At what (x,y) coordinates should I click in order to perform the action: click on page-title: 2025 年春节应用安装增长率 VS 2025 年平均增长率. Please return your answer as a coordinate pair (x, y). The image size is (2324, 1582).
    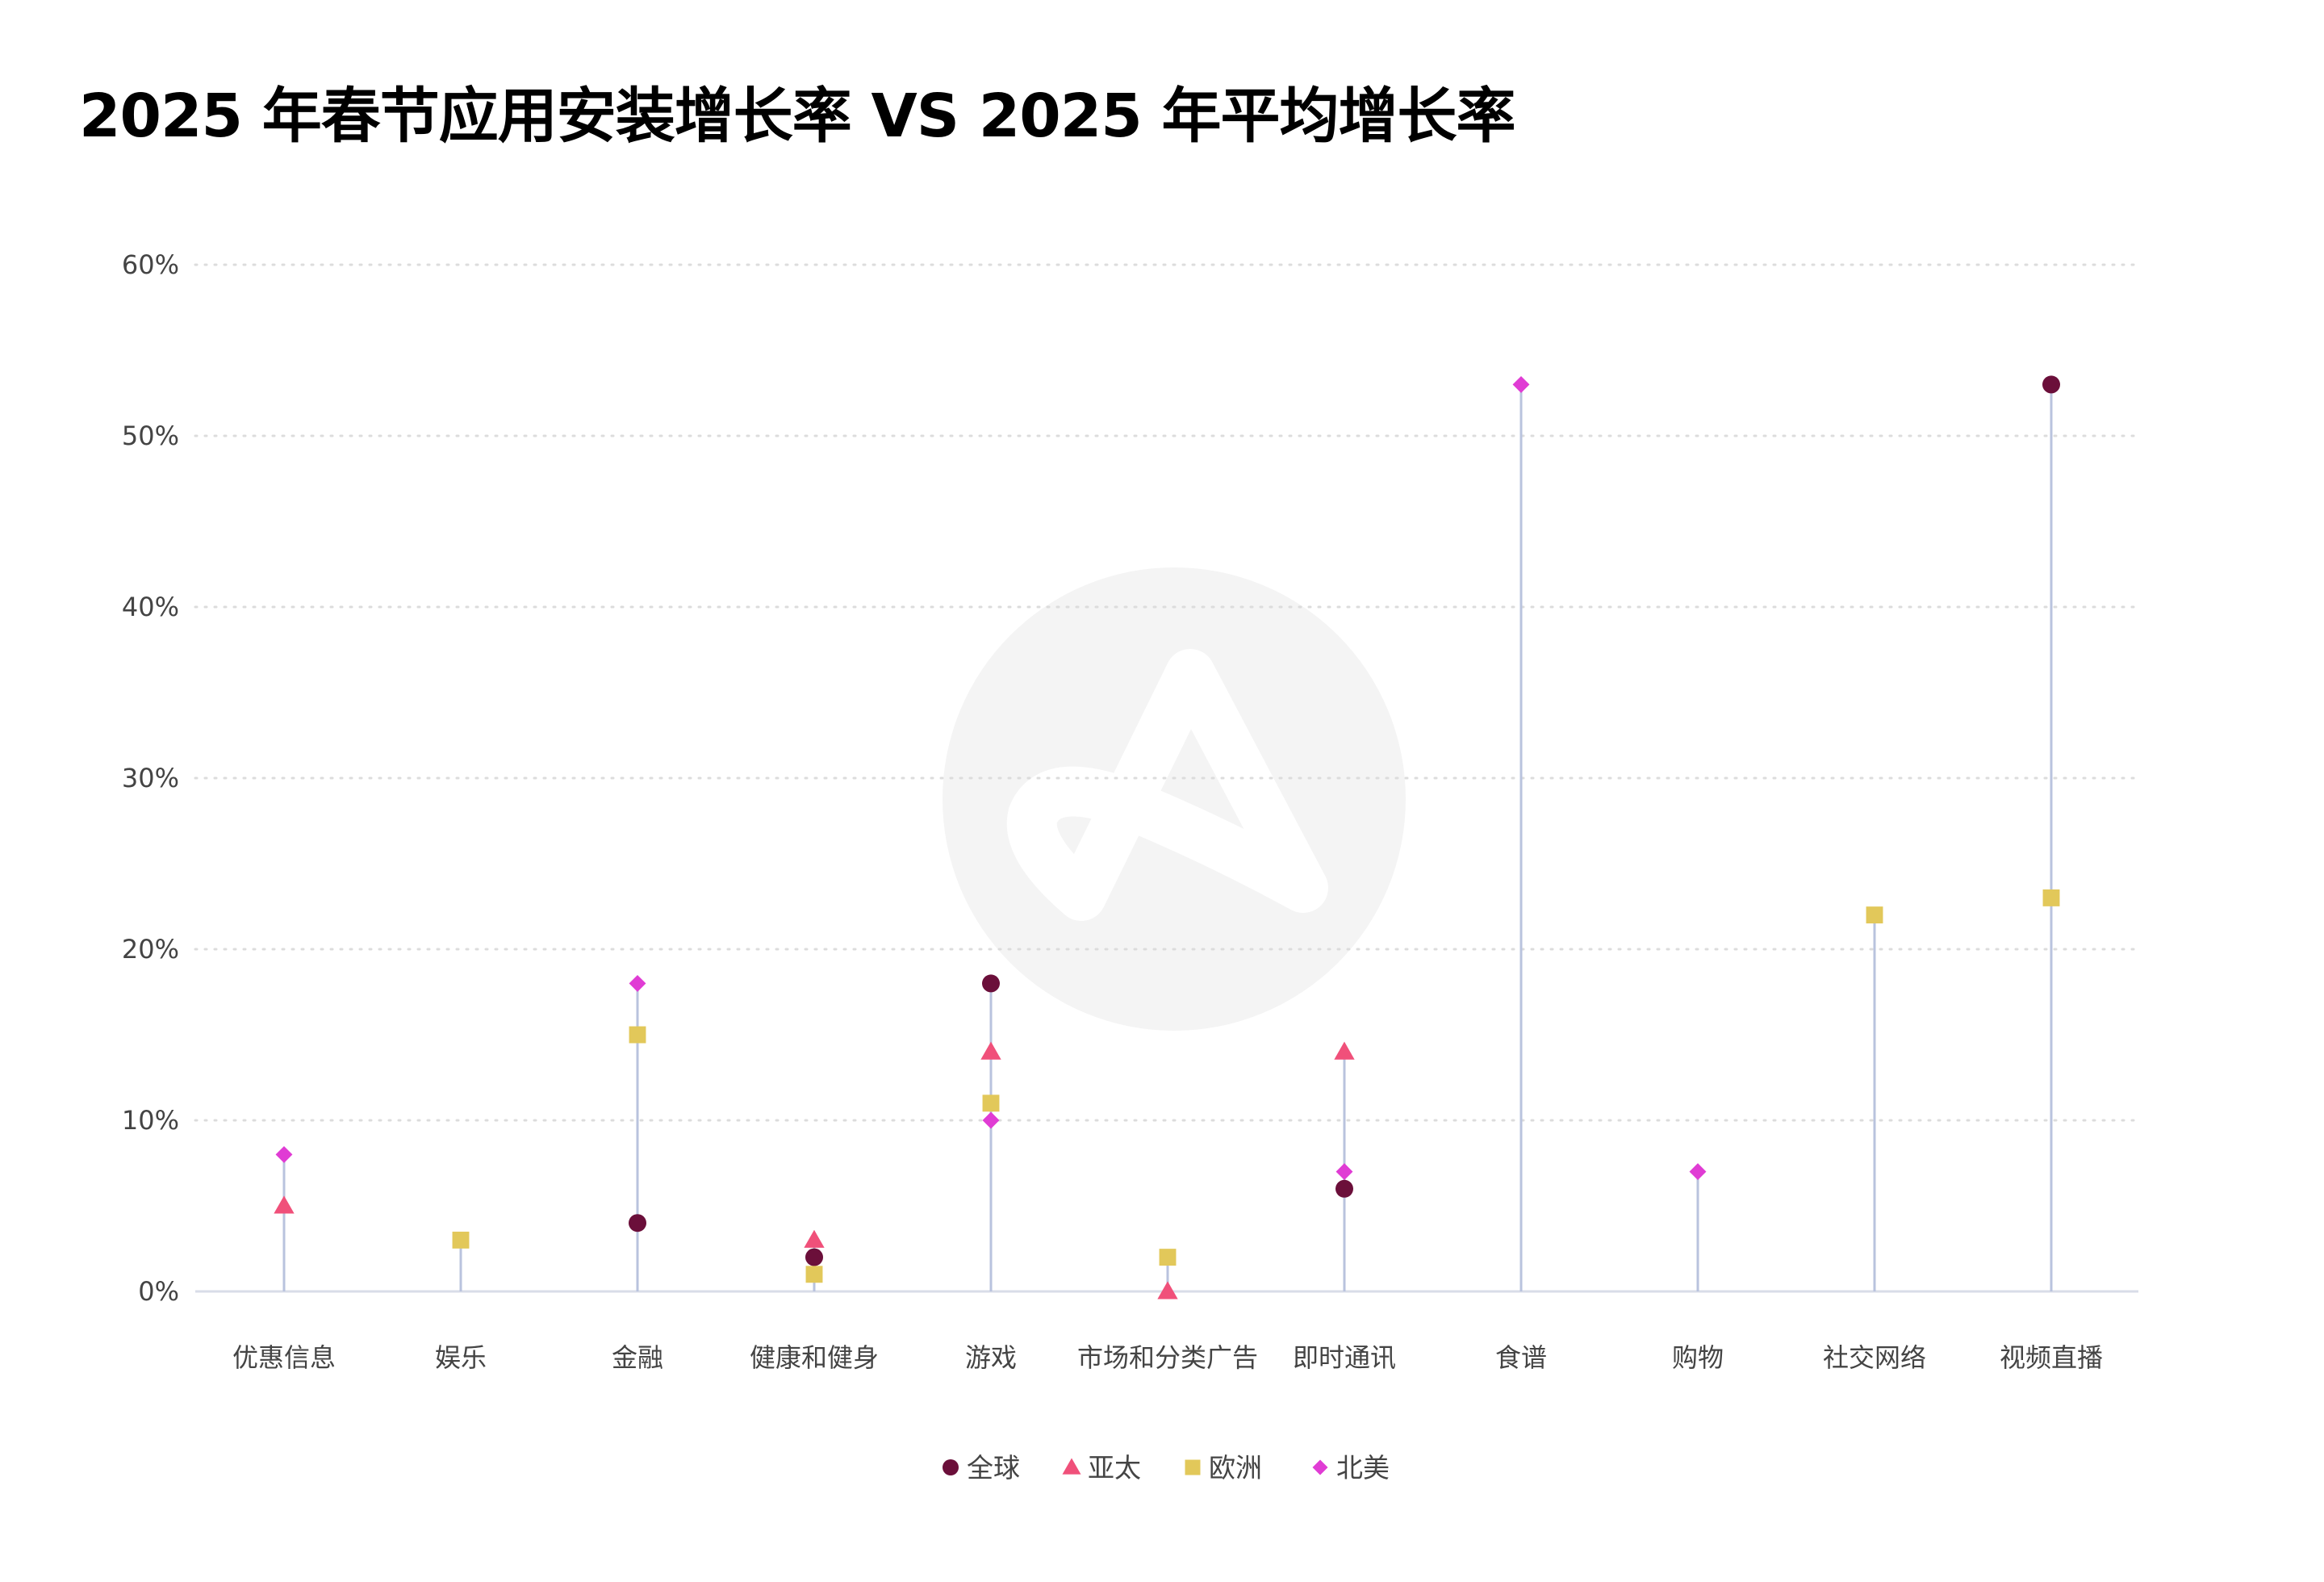
    Looking at the image, I should click on (798, 116).